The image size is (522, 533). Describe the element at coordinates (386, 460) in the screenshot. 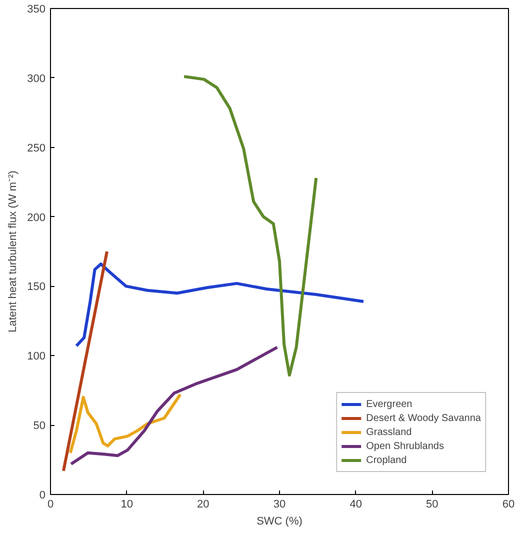

I see `legend-label: Cropland` at that location.